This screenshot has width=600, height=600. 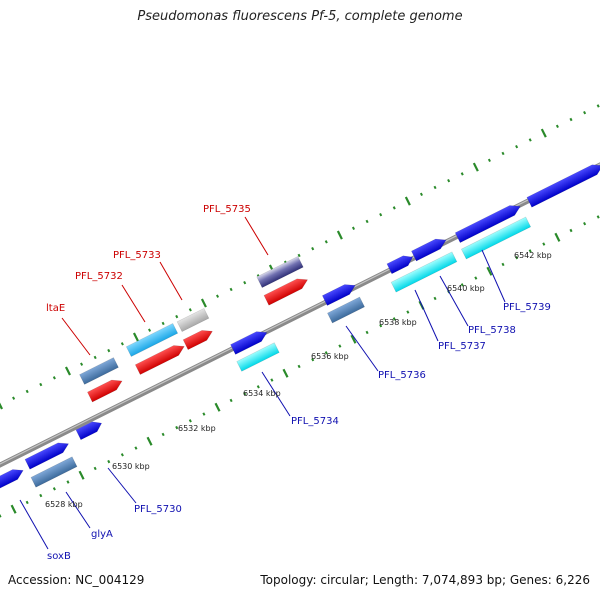 I want to click on gene-label-pfl-5737: PFL_5737, so click(x=462, y=346).